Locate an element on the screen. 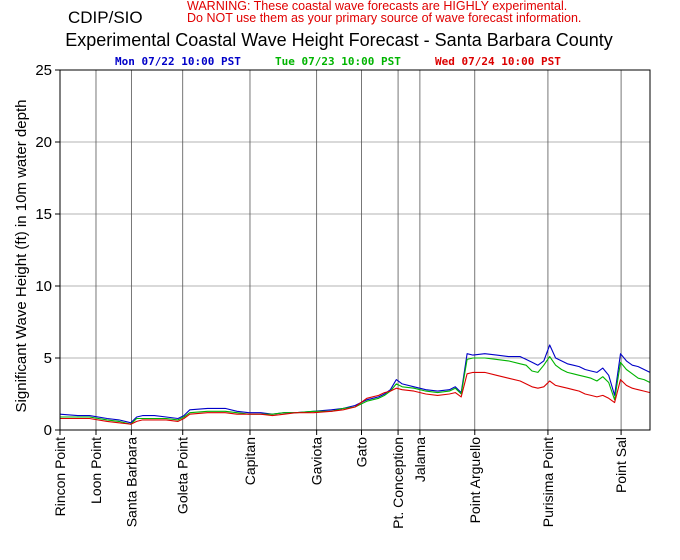 This screenshot has height=560, width=680. series-lines is located at coordinates (355, 384).